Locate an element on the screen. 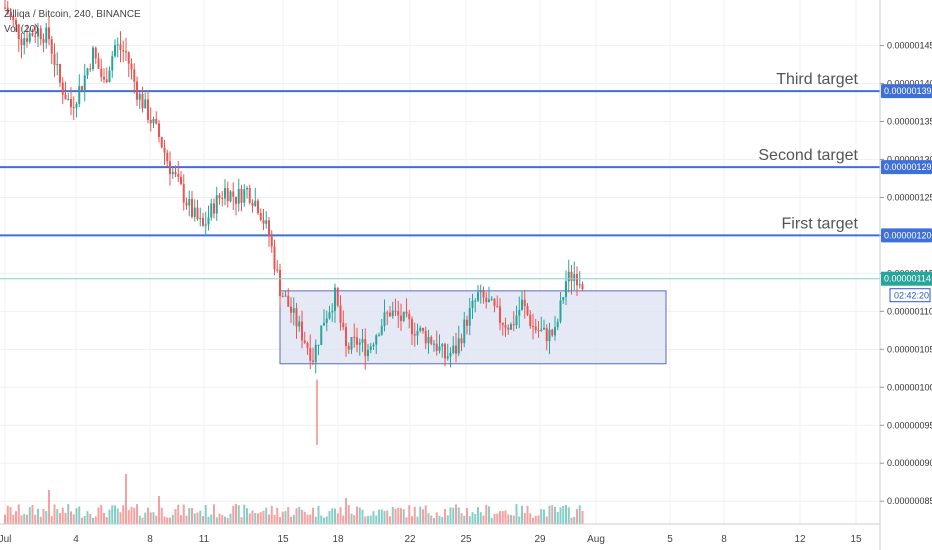 The image size is (932, 550). y-tick-label: 0.00000130 is located at coordinates (909, 159).